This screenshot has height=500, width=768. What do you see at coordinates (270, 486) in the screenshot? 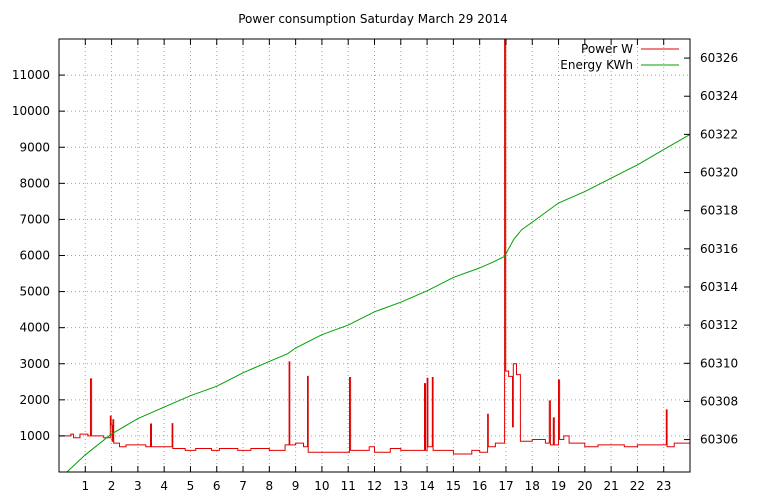
I see `x-tick-label: 8` at bounding box center [270, 486].